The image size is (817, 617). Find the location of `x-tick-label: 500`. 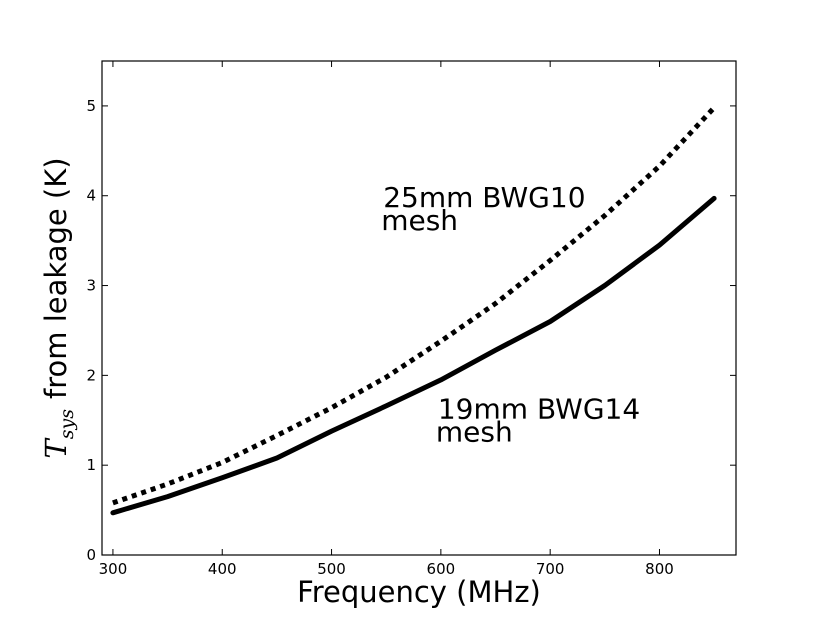

x-tick-label: 500 is located at coordinates (331, 569).